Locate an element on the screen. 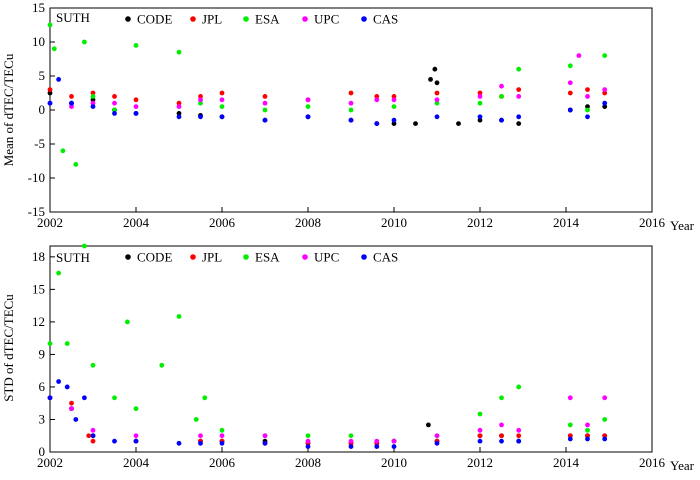  mean-x-axis-label: Year is located at coordinates (682, 225).